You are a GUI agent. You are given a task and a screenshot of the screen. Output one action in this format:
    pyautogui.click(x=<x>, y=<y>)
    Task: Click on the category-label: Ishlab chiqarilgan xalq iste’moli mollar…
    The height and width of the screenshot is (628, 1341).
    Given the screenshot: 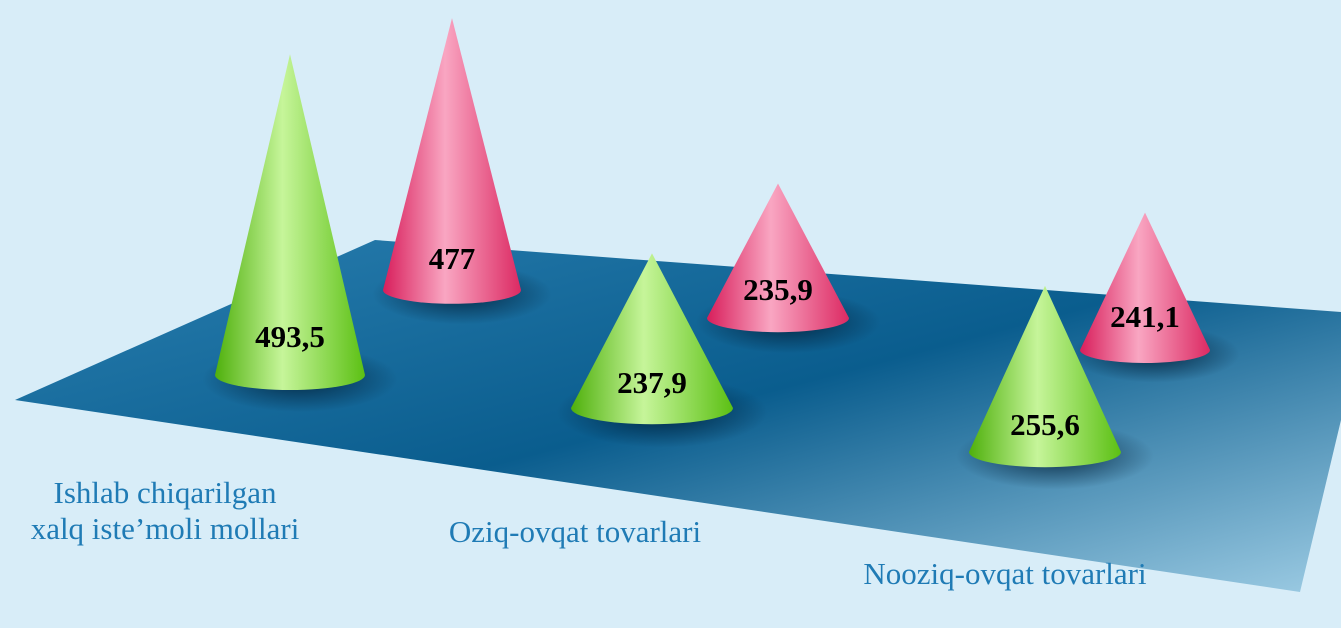 What is the action you would take?
    pyautogui.click(x=165, y=510)
    